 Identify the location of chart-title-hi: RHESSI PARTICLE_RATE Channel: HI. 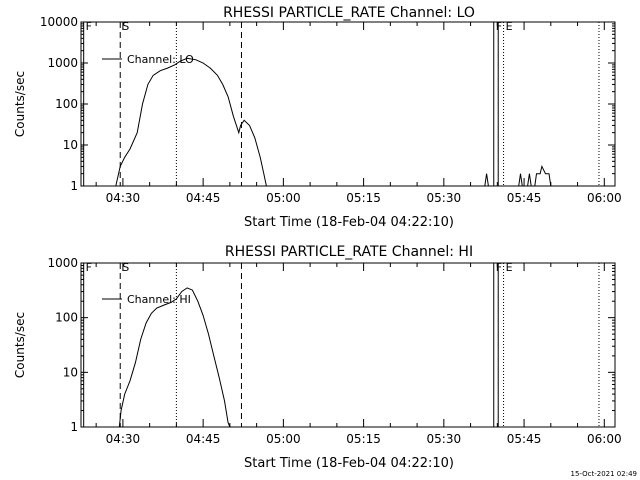
(349, 252).